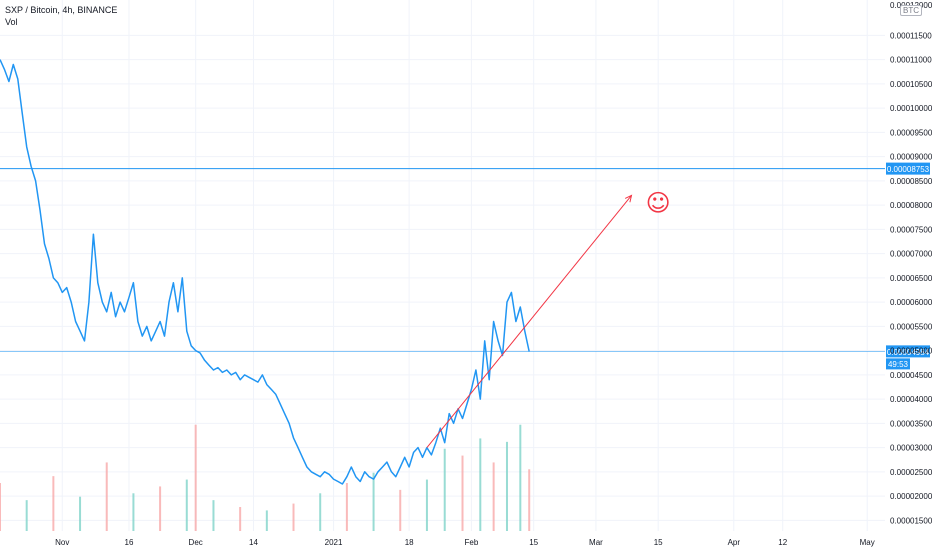  I want to click on y-tick-label: 0.00005000, so click(911, 351).